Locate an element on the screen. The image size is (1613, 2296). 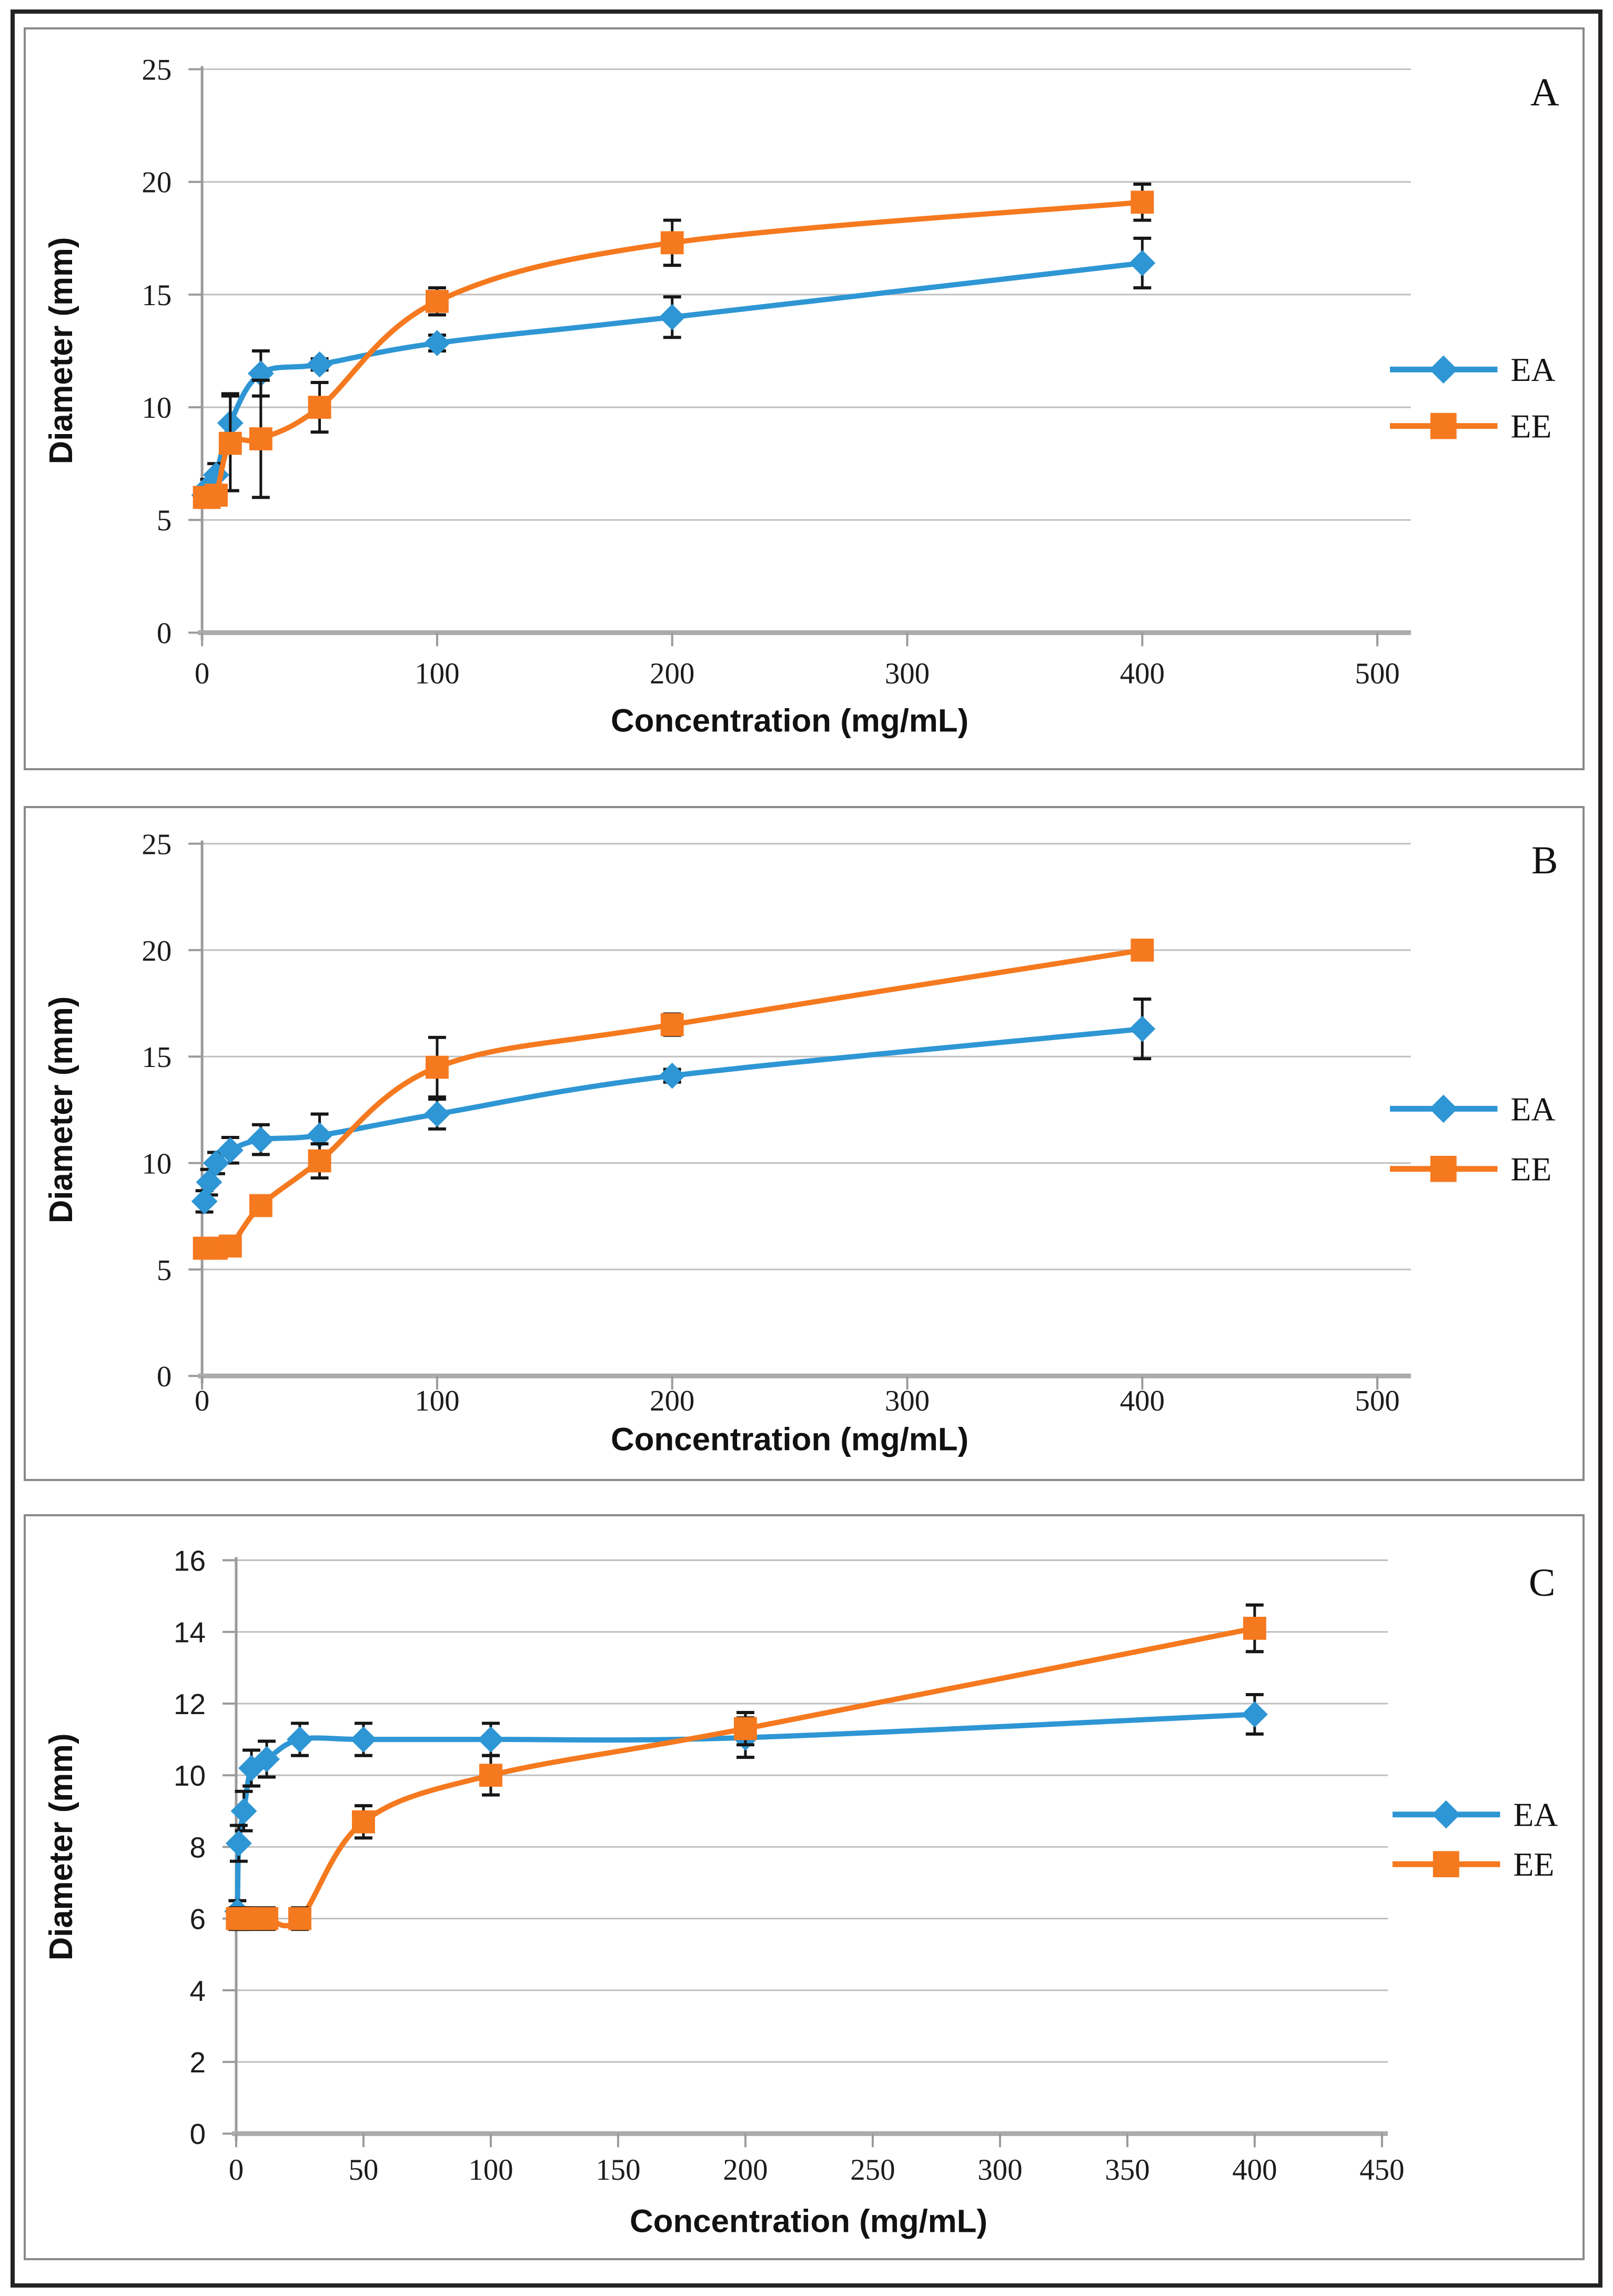
y-tick-label: 10 is located at coordinates (157, 1164).